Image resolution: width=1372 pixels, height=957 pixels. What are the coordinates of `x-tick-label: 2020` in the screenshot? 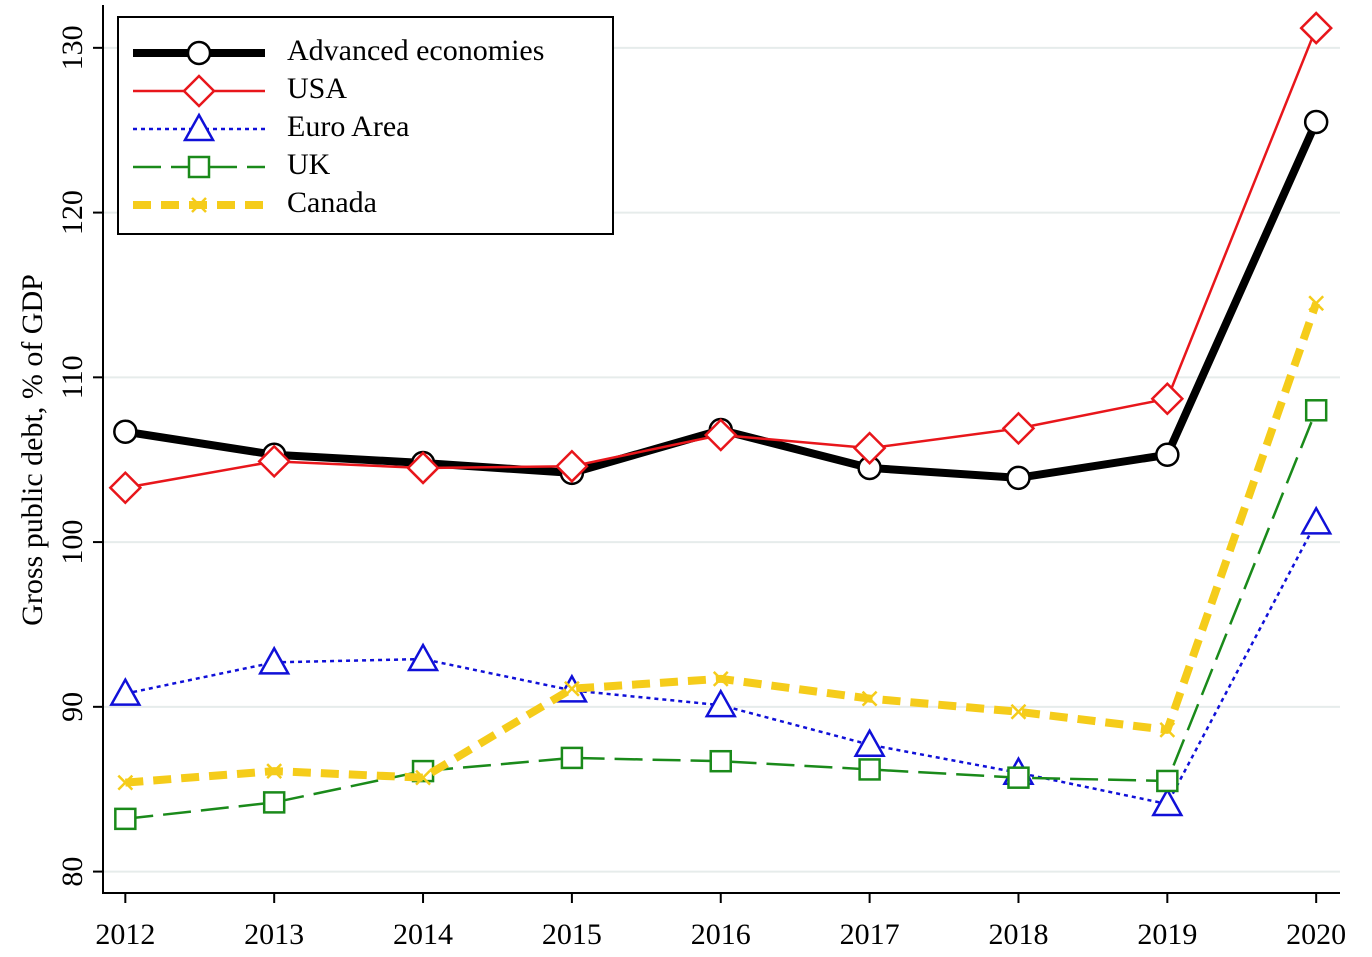 It's located at (1316, 934).